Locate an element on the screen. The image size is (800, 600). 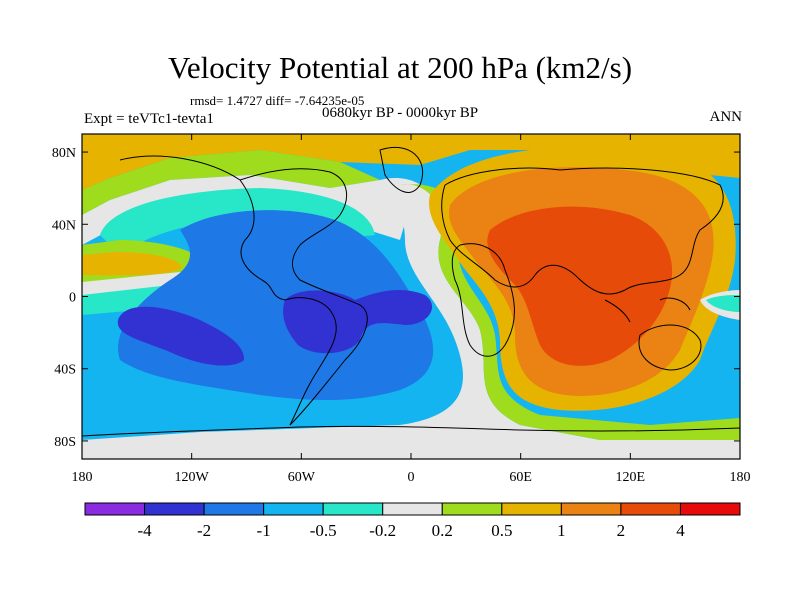
americas-west-coast is located at coordinates (228, 290).